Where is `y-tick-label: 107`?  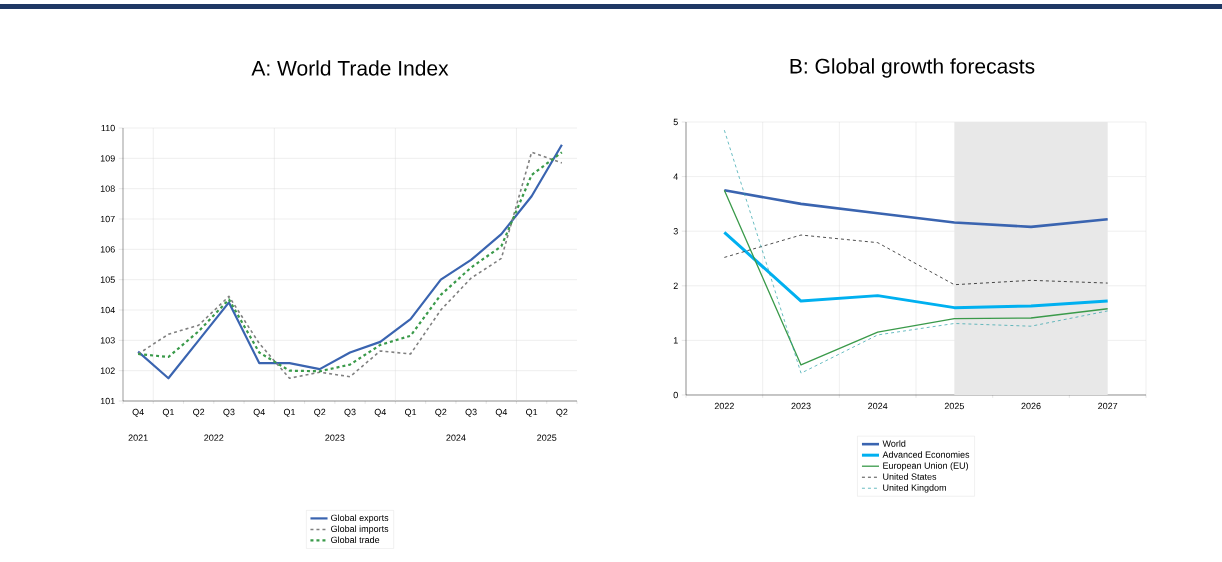 y-tick-label: 107 is located at coordinates (107, 219).